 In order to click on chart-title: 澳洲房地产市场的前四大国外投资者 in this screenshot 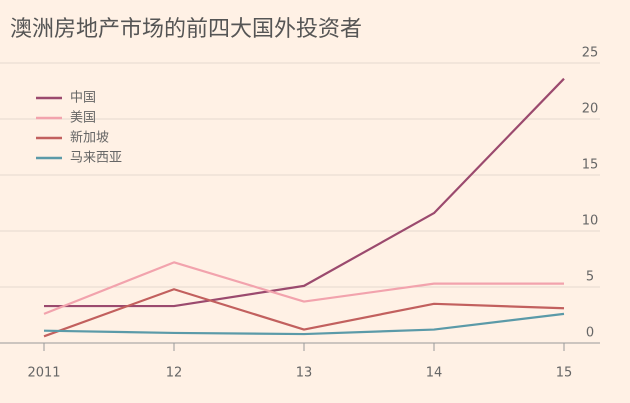, I will do `click(186, 29)`.